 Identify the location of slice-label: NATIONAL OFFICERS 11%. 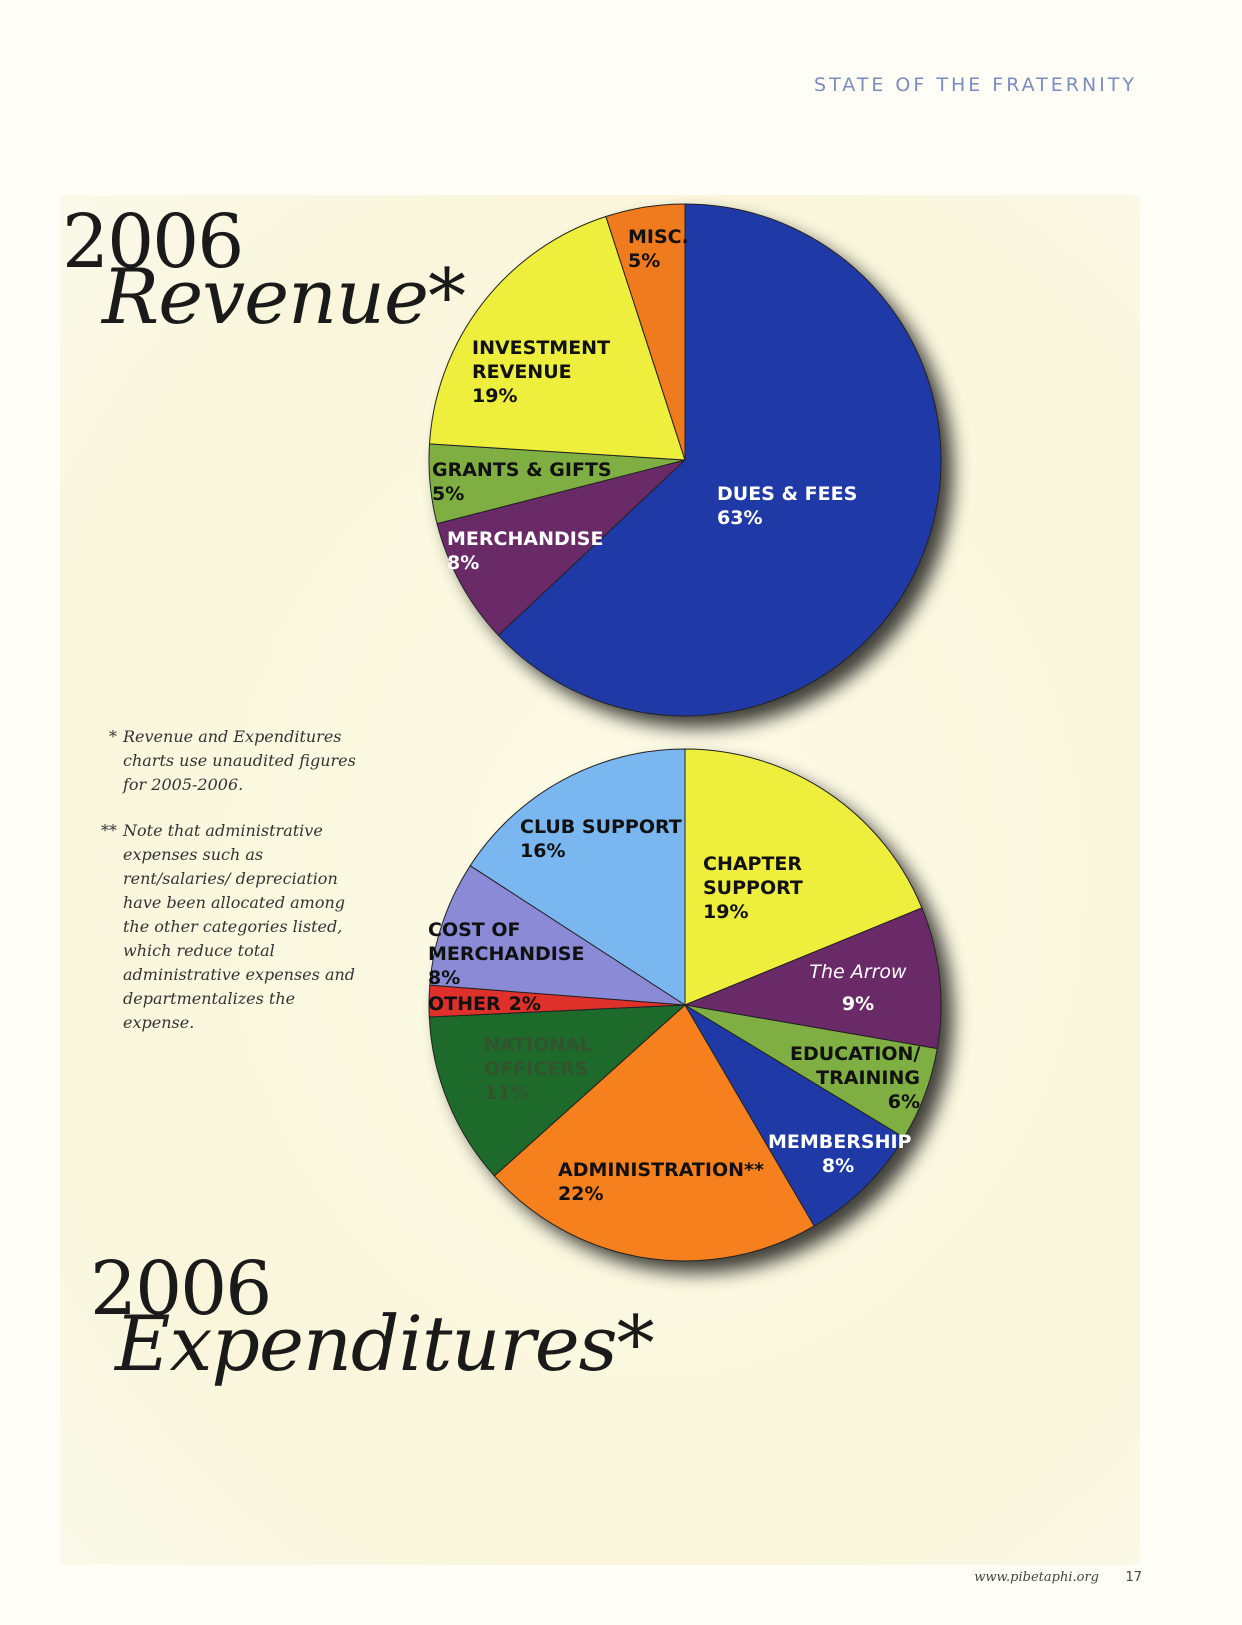
(544, 1069).